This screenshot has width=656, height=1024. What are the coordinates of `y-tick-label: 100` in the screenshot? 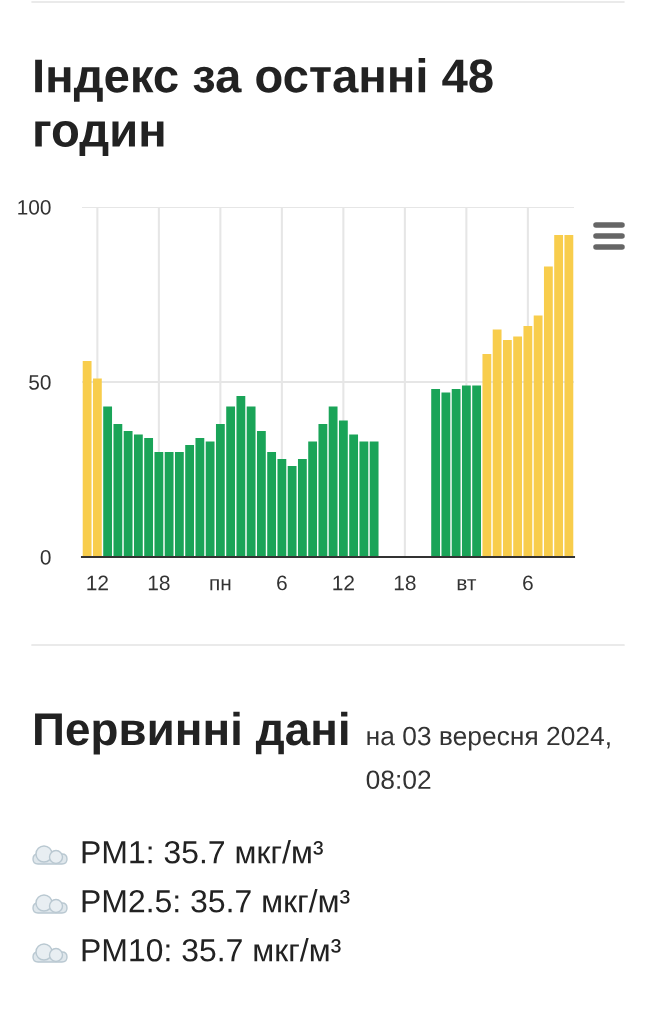 It's located at (34, 207).